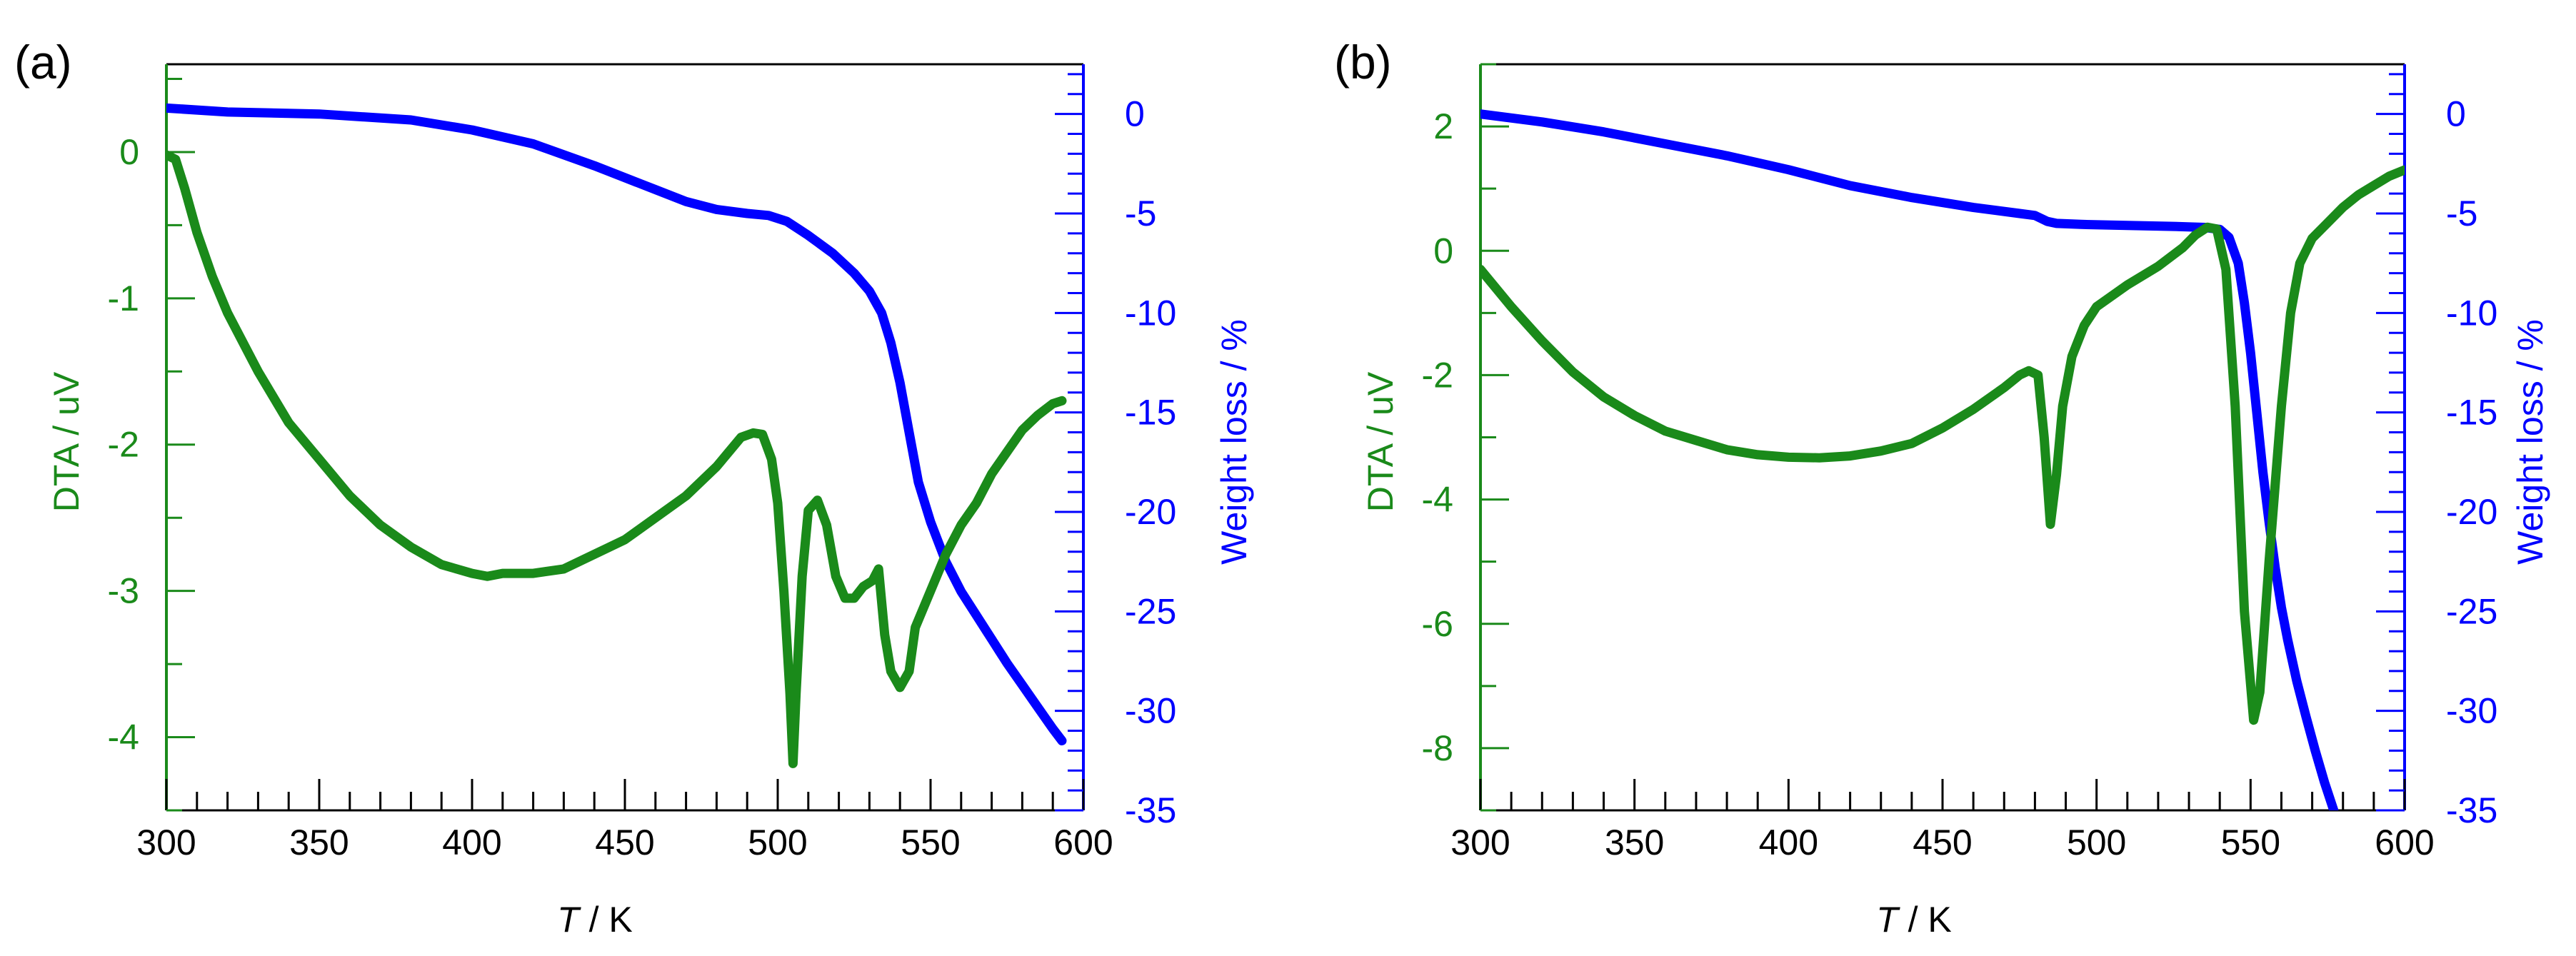  Describe the element at coordinates (1437, 624) in the screenshot. I see `y-left-tick-label: -6` at that location.